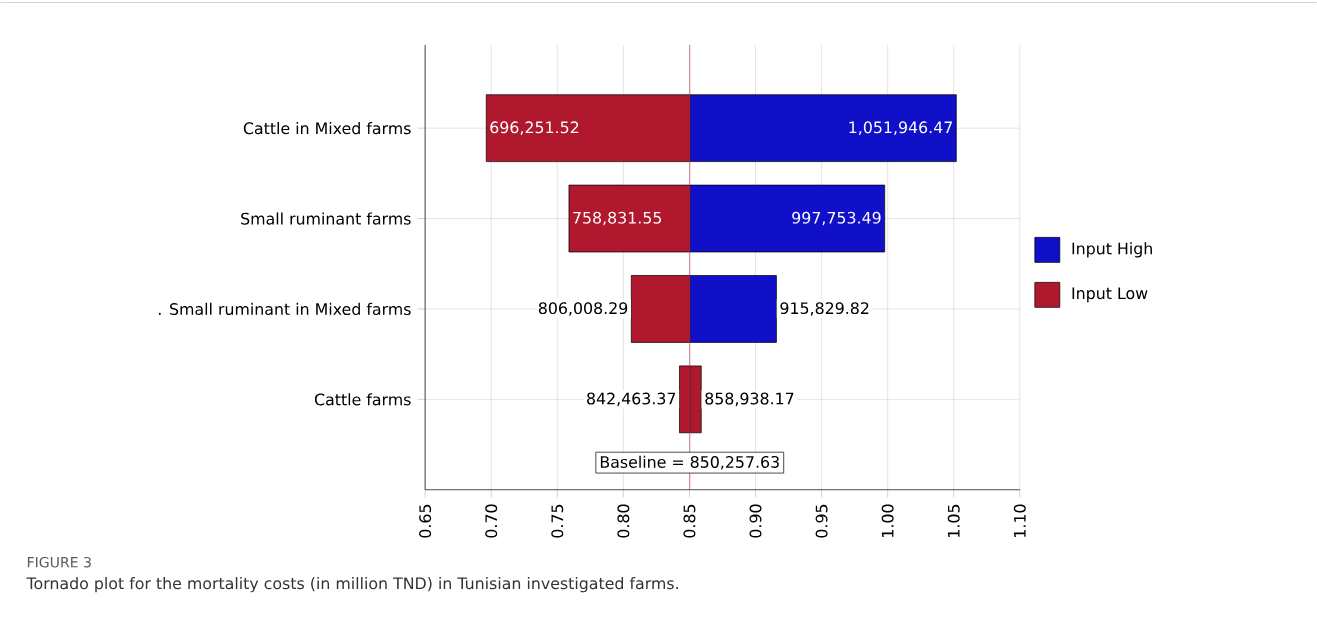  I want to click on ref-line-label: Baseline = 850,257.63, so click(689, 462).